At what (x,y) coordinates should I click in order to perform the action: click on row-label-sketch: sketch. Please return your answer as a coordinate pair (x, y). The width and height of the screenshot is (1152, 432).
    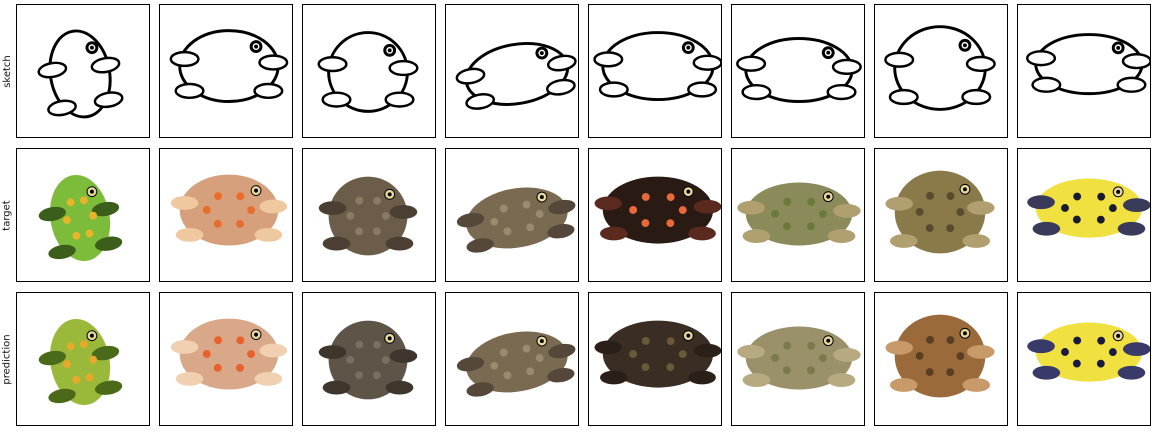
    Looking at the image, I should click on (7, 71).